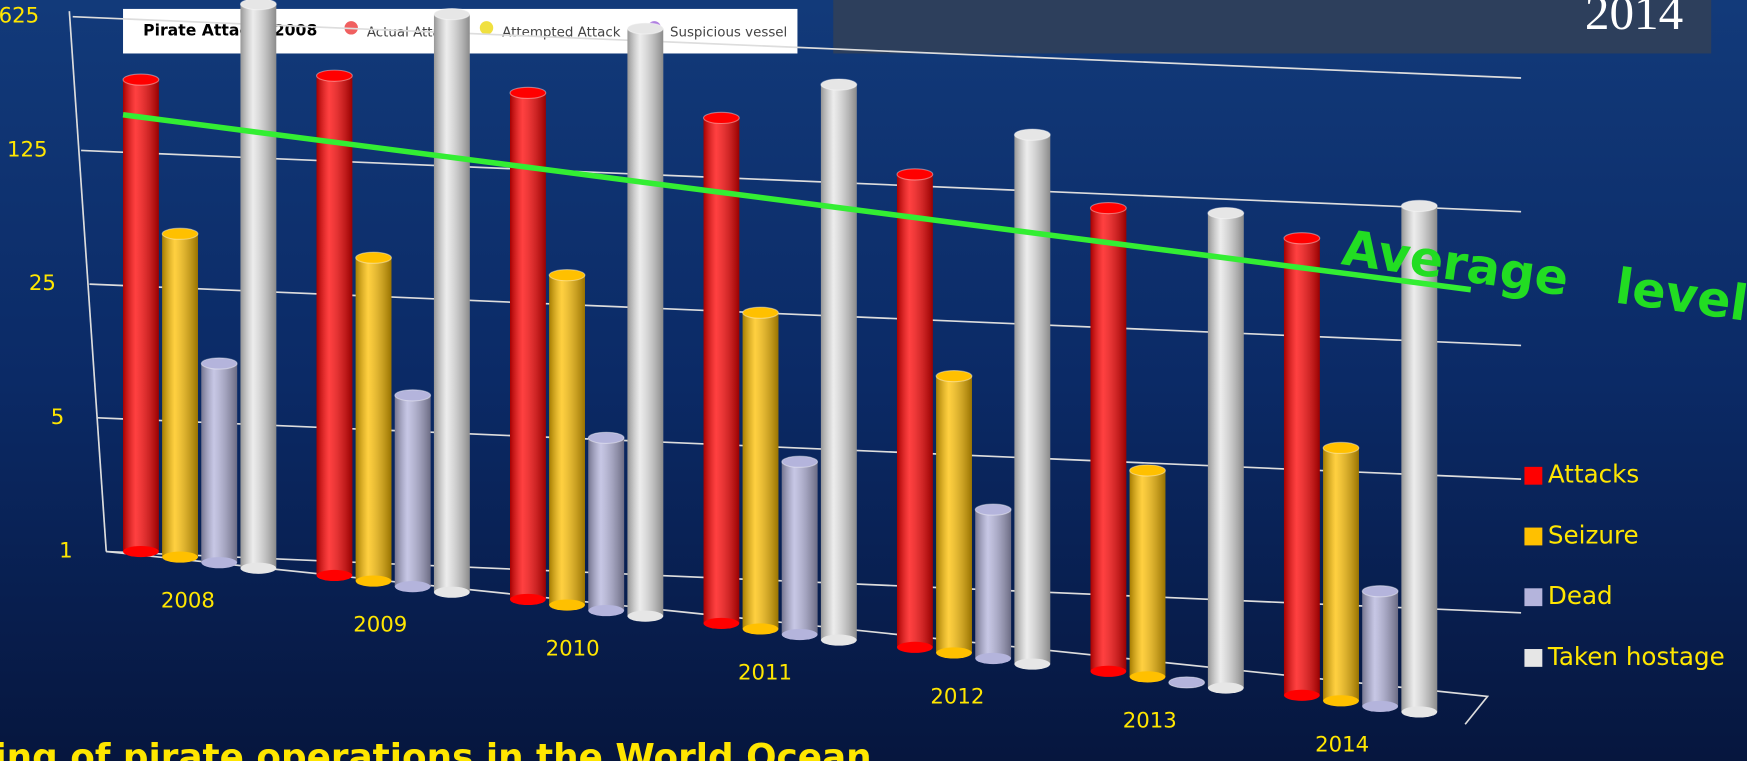 Image resolution: width=1747 pixels, height=761 pixels. I want to click on overlay-title: 2014, so click(1634, 20).